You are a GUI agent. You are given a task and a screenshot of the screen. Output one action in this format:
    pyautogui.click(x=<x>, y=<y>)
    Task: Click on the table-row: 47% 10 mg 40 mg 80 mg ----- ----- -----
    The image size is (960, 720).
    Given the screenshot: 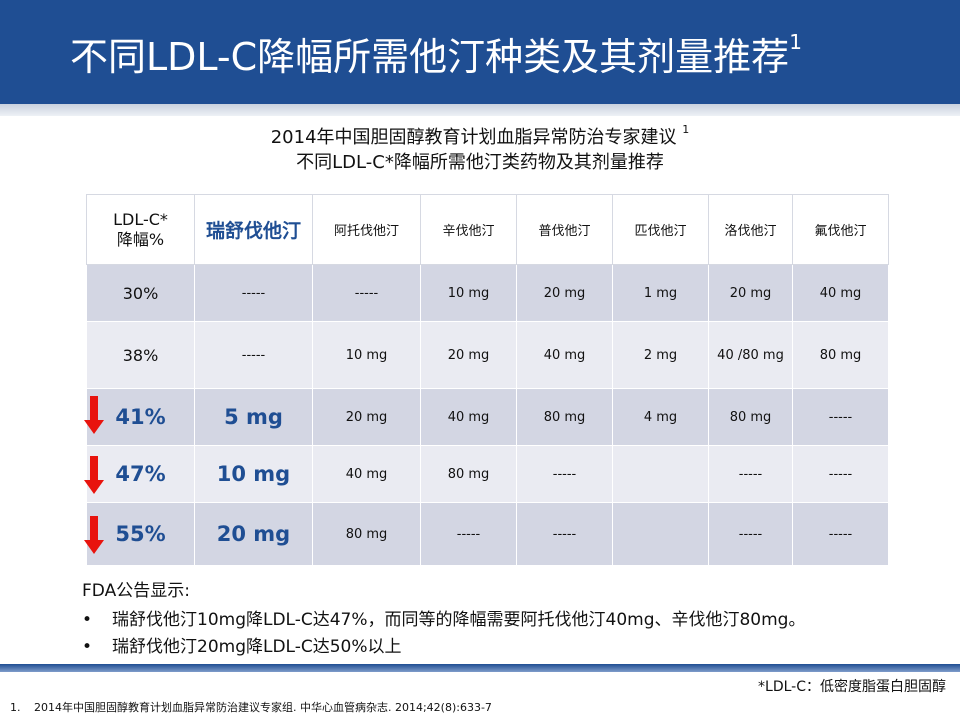 What is the action you would take?
    pyautogui.click(x=487, y=474)
    